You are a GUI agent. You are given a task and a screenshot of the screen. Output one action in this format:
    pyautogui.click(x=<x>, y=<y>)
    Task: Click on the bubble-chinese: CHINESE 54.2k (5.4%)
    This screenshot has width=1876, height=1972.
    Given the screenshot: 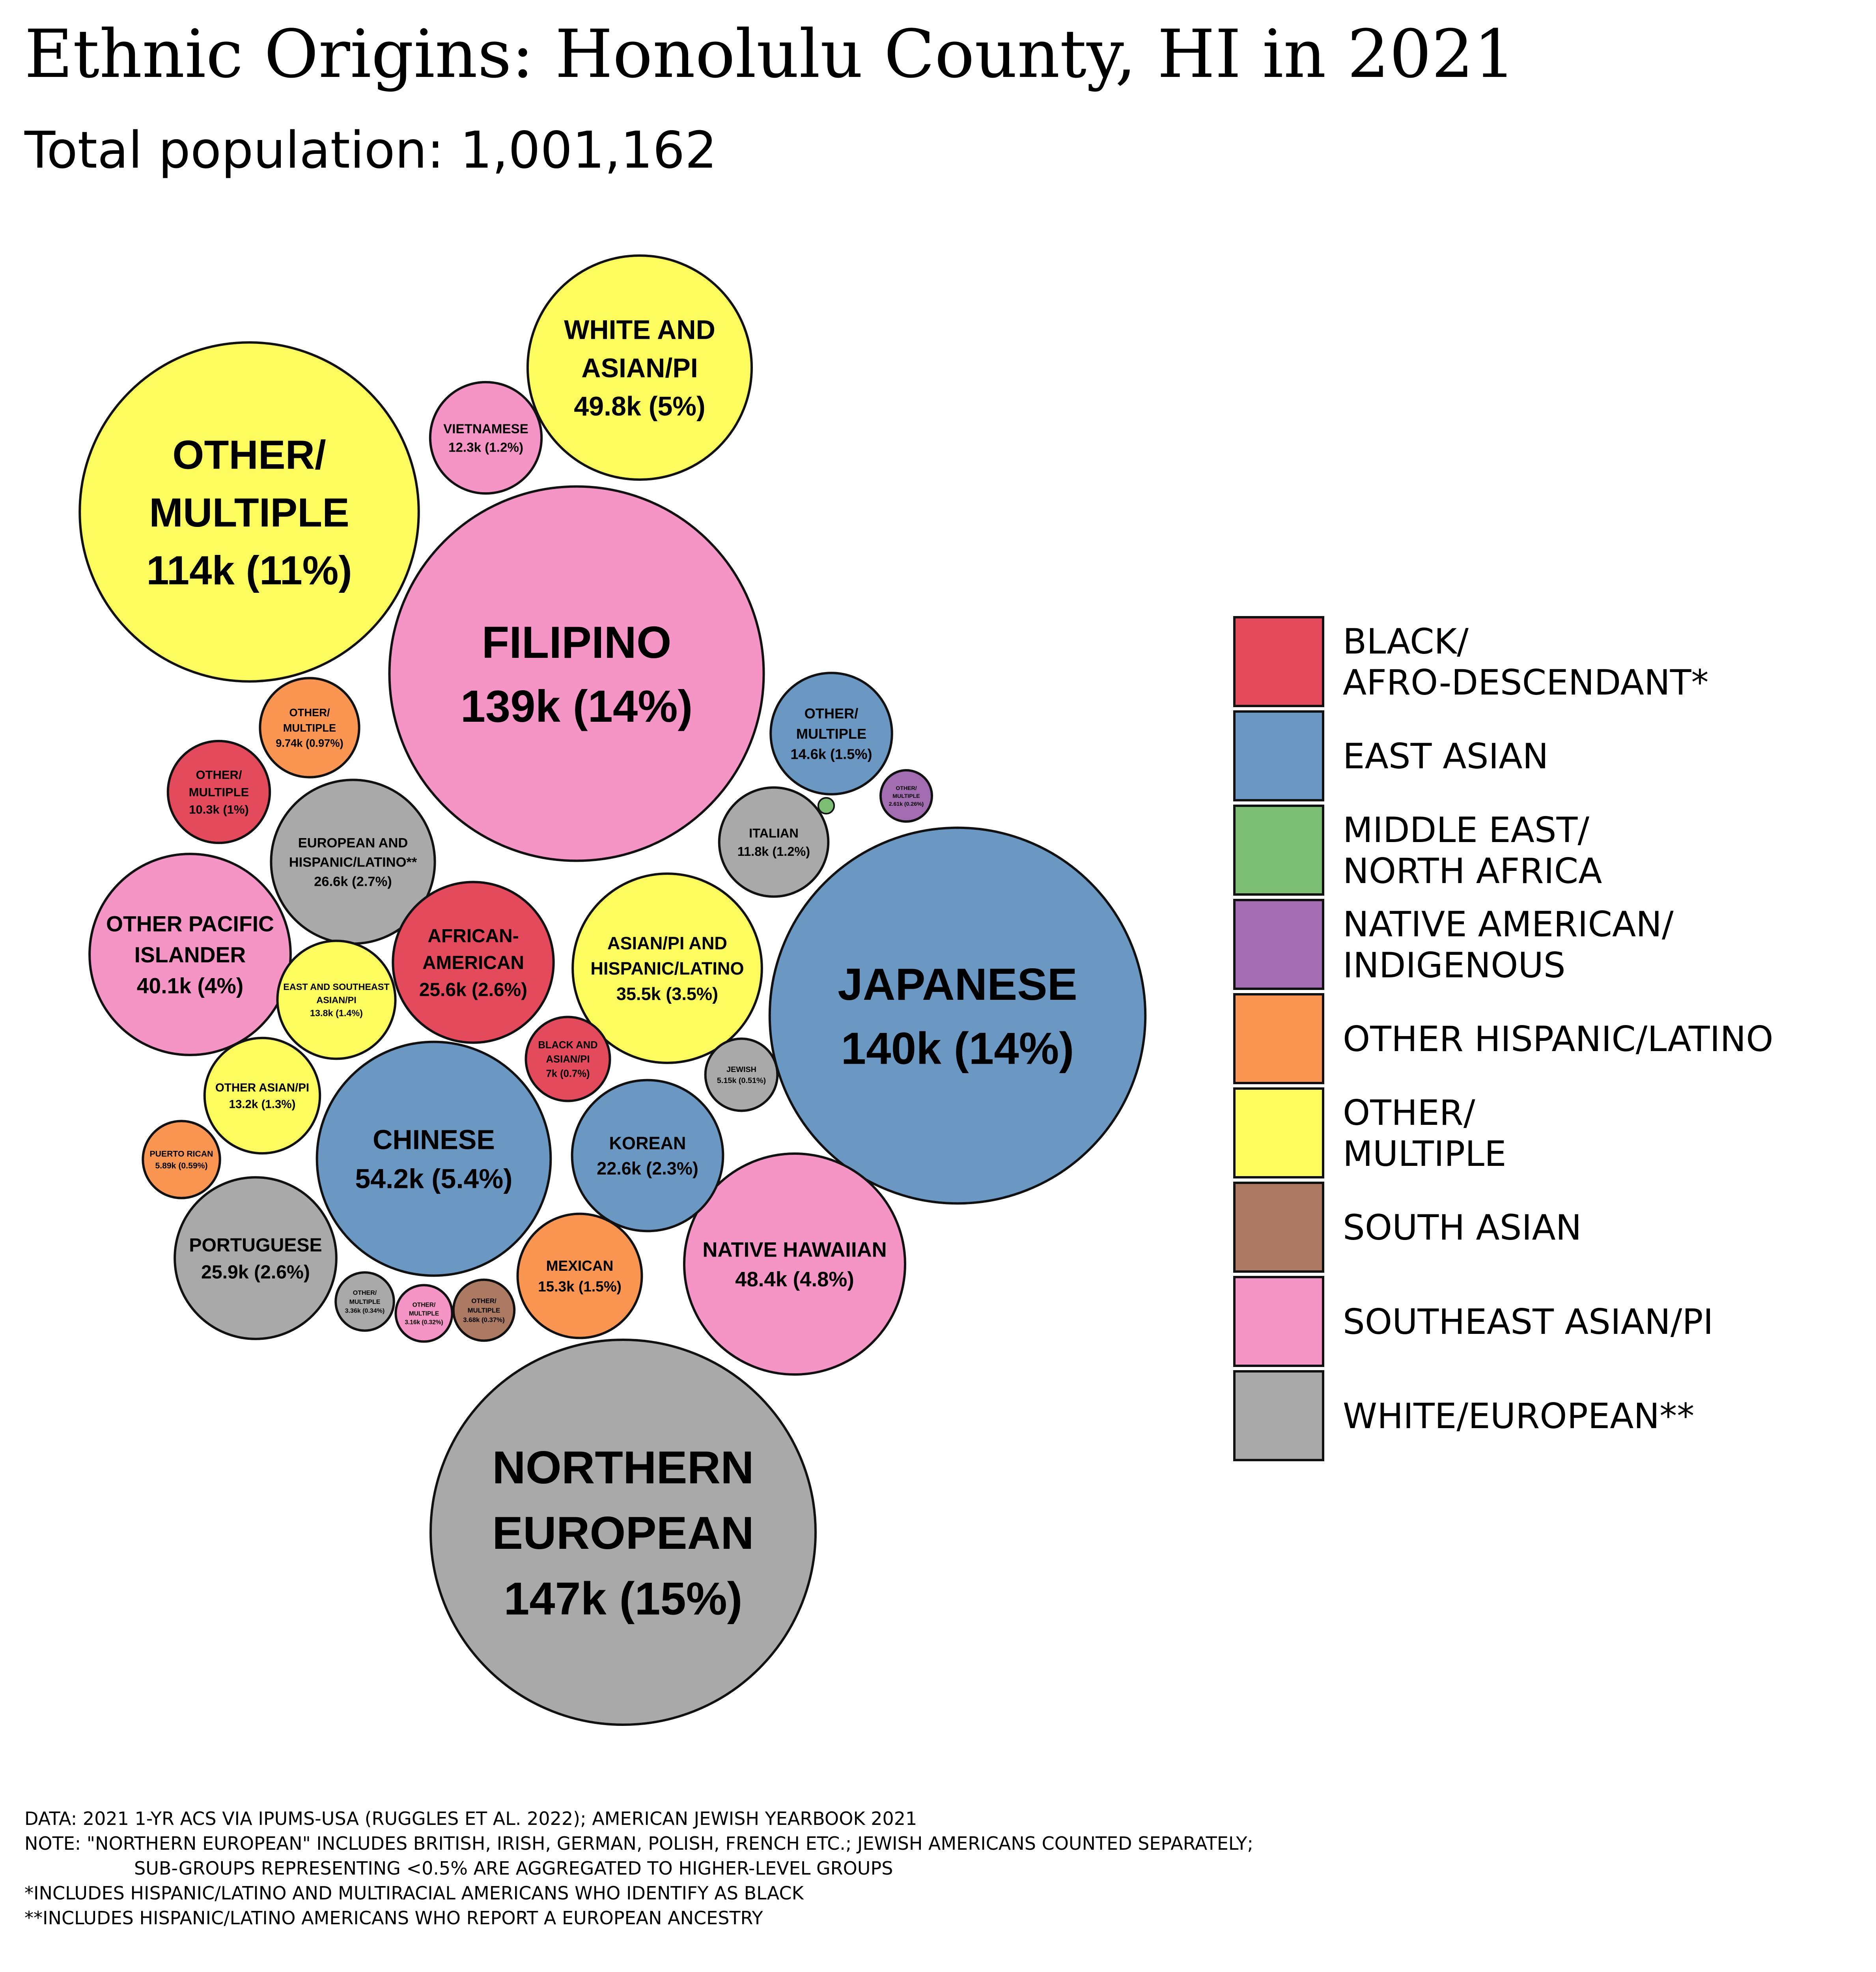 What is the action you would take?
    pyautogui.click(x=433, y=1158)
    